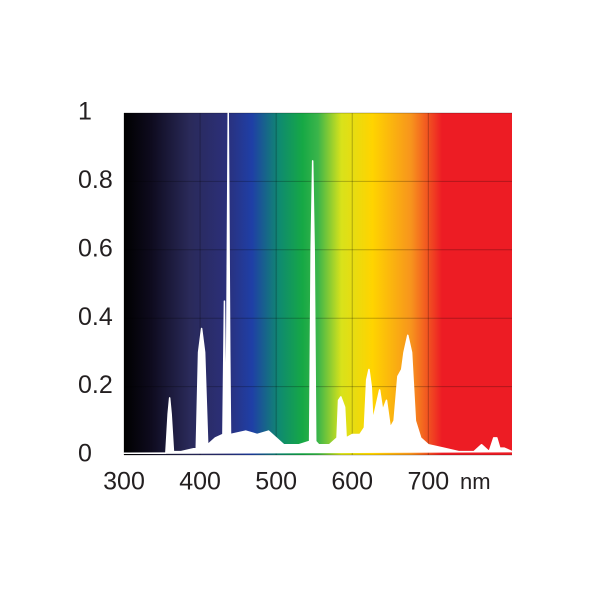 The height and width of the screenshot is (591, 591). I want to click on y-tick-label: 0.2, so click(95, 385).